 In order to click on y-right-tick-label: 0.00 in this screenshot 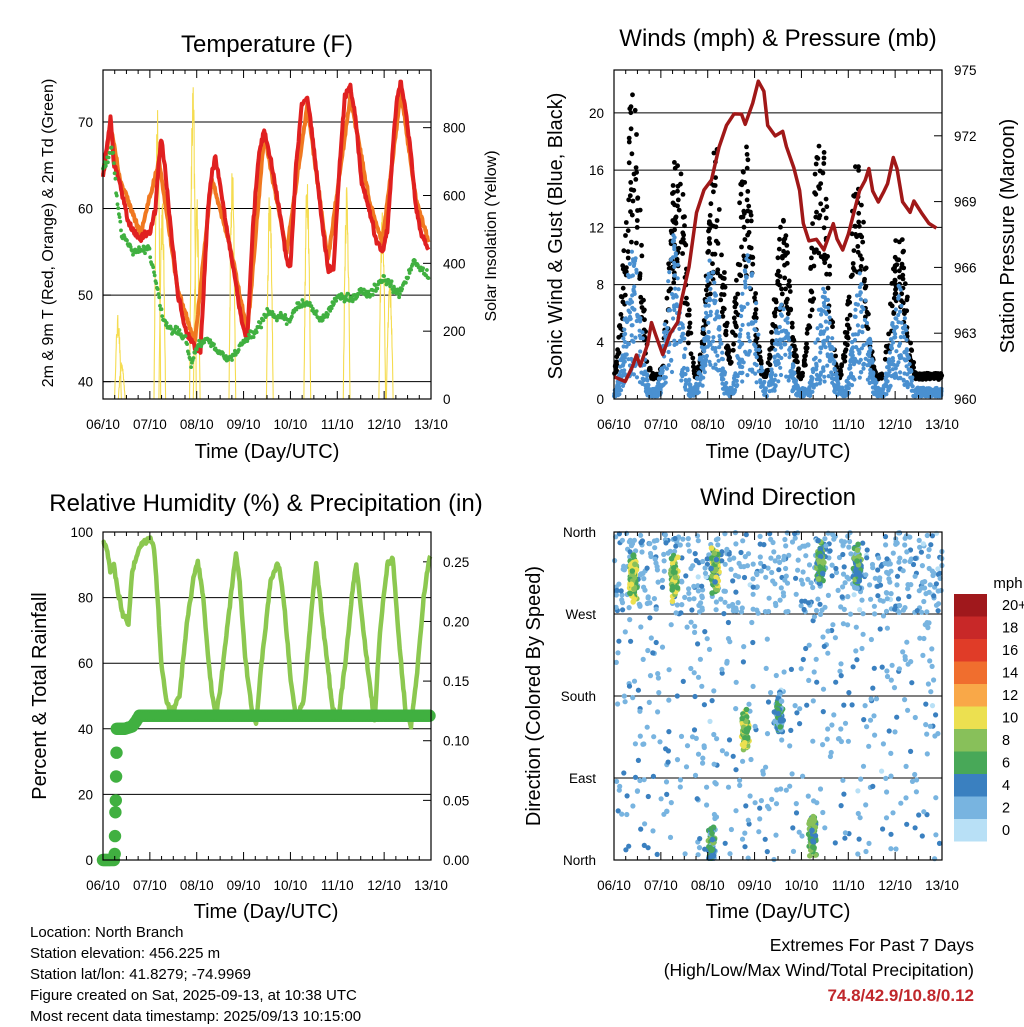, I will do `click(456, 860)`.